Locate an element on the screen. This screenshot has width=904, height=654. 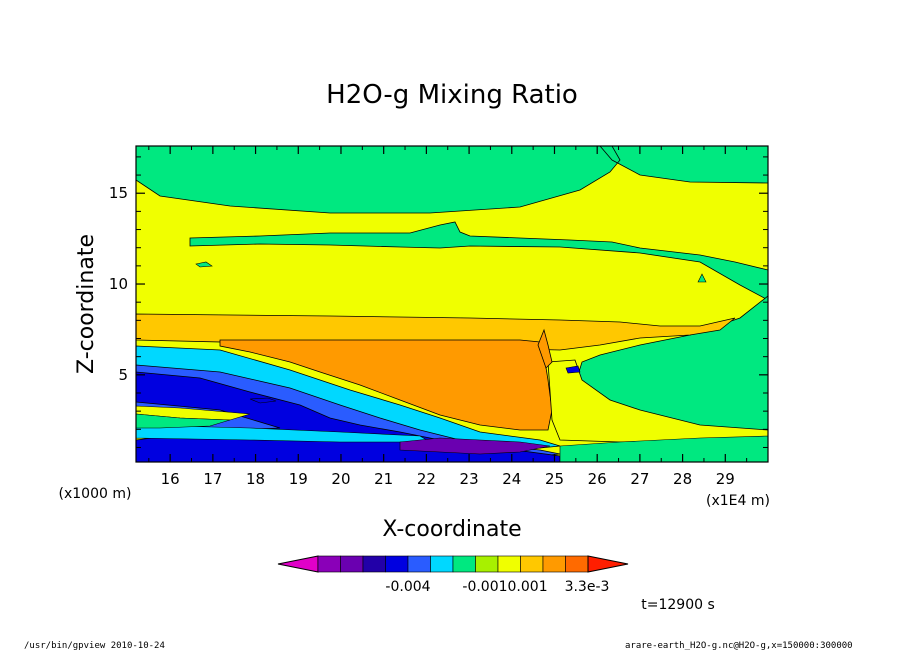
fill-bottom-green is located at coordinates (663, 448).